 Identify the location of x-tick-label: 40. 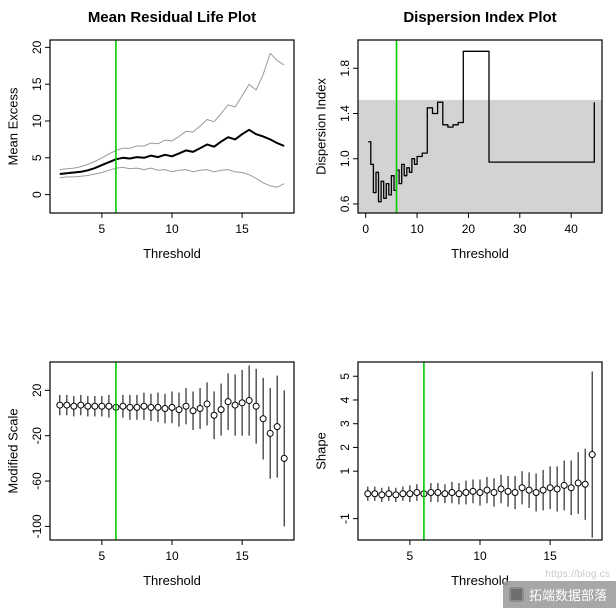
(571, 229).